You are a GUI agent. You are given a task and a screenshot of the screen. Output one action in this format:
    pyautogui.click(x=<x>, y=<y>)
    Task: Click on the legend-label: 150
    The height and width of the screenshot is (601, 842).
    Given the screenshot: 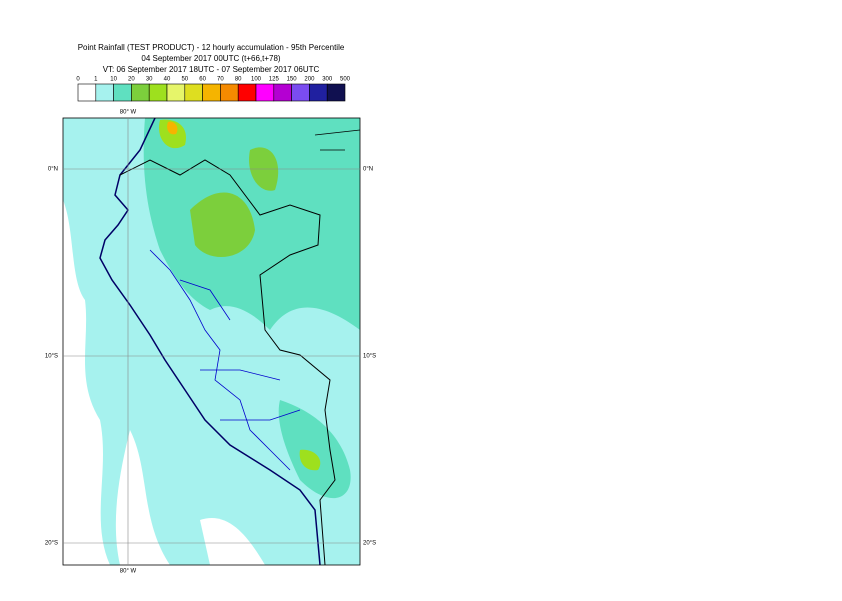 What is the action you would take?
    pyautogui.click(x=292, y=80)
    